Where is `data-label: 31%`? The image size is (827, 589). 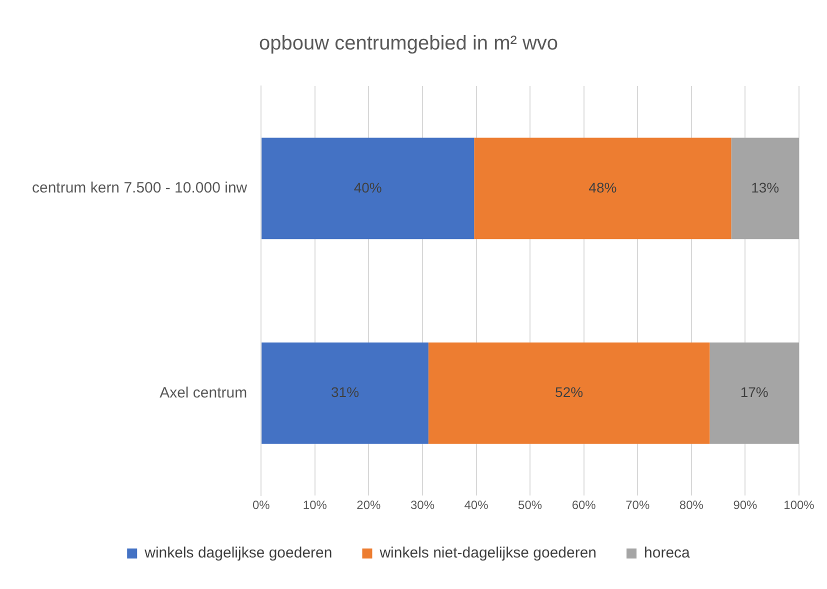 data-label: 31% is located at coordinates (345, 392).